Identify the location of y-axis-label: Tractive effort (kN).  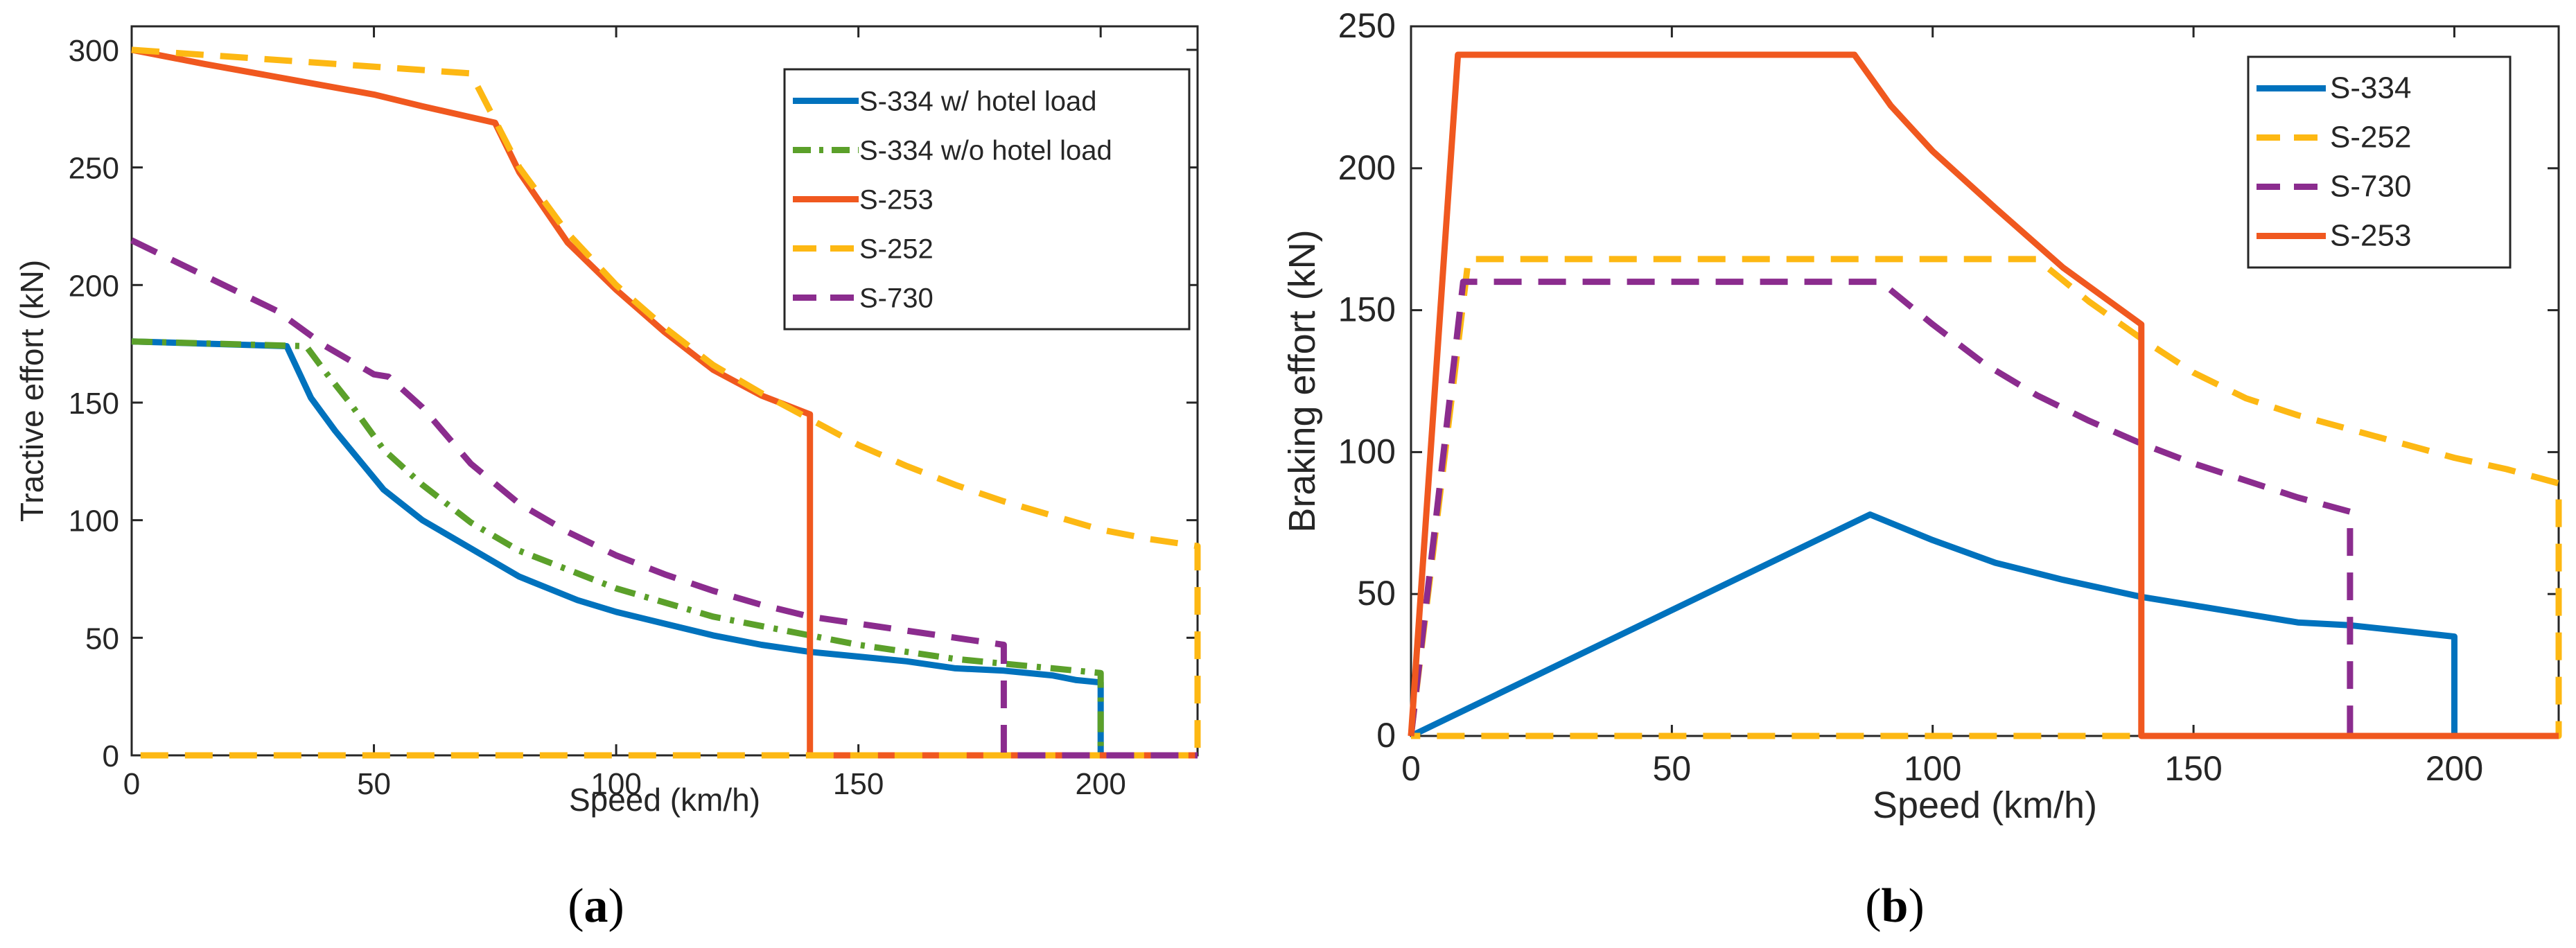
(32, 391).